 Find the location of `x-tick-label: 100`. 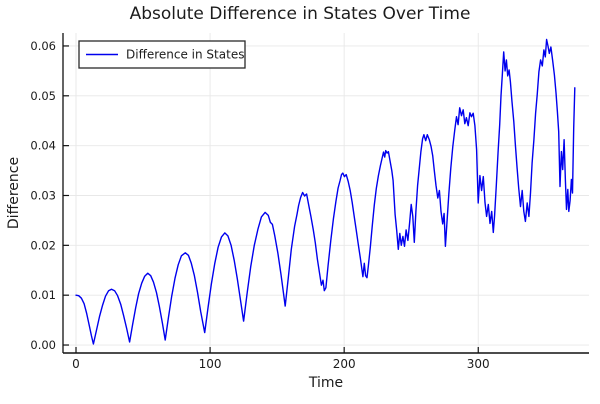

x-tick-label: 100 is located at coordinates (210, 364).